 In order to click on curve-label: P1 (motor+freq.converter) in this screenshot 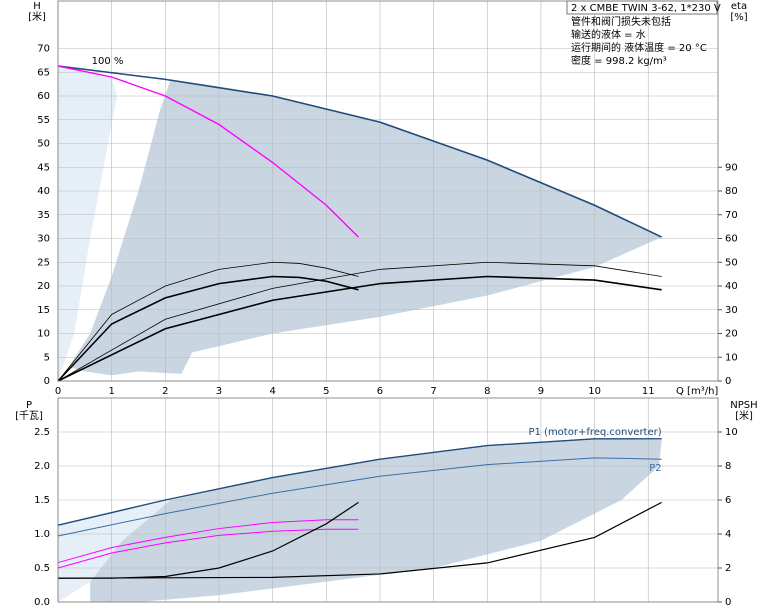, I will do `click(594, 432)`.